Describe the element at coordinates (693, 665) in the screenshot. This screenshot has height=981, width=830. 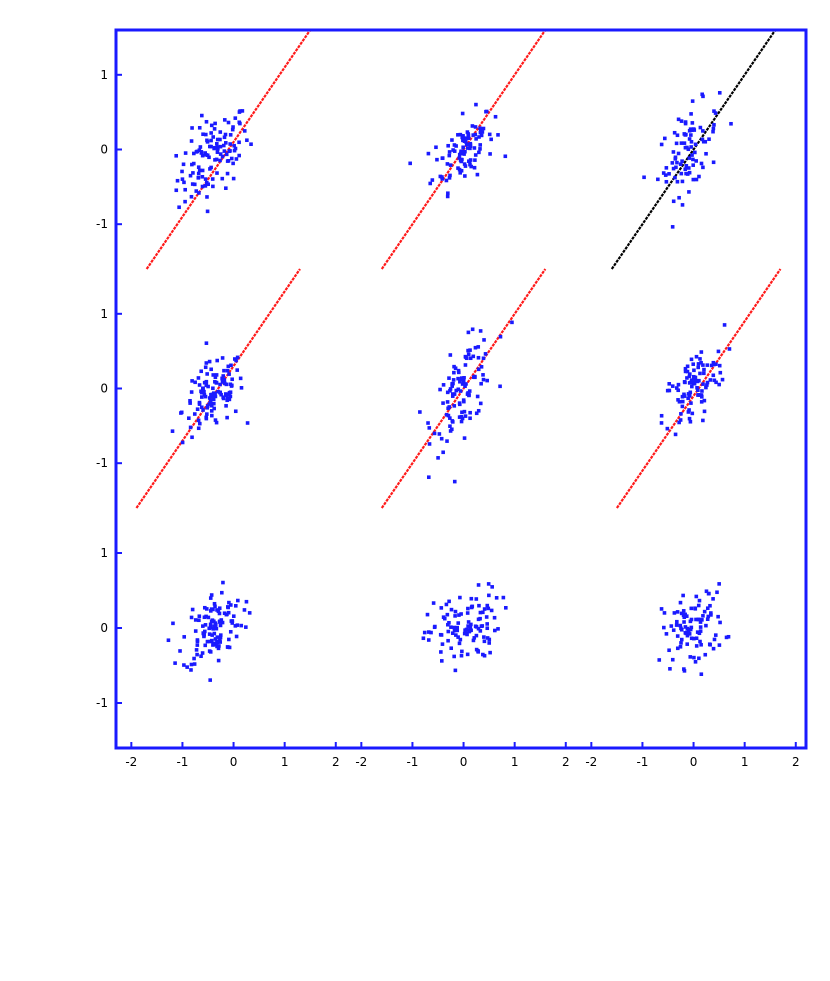
I see `panel-r2-c2` at that location.